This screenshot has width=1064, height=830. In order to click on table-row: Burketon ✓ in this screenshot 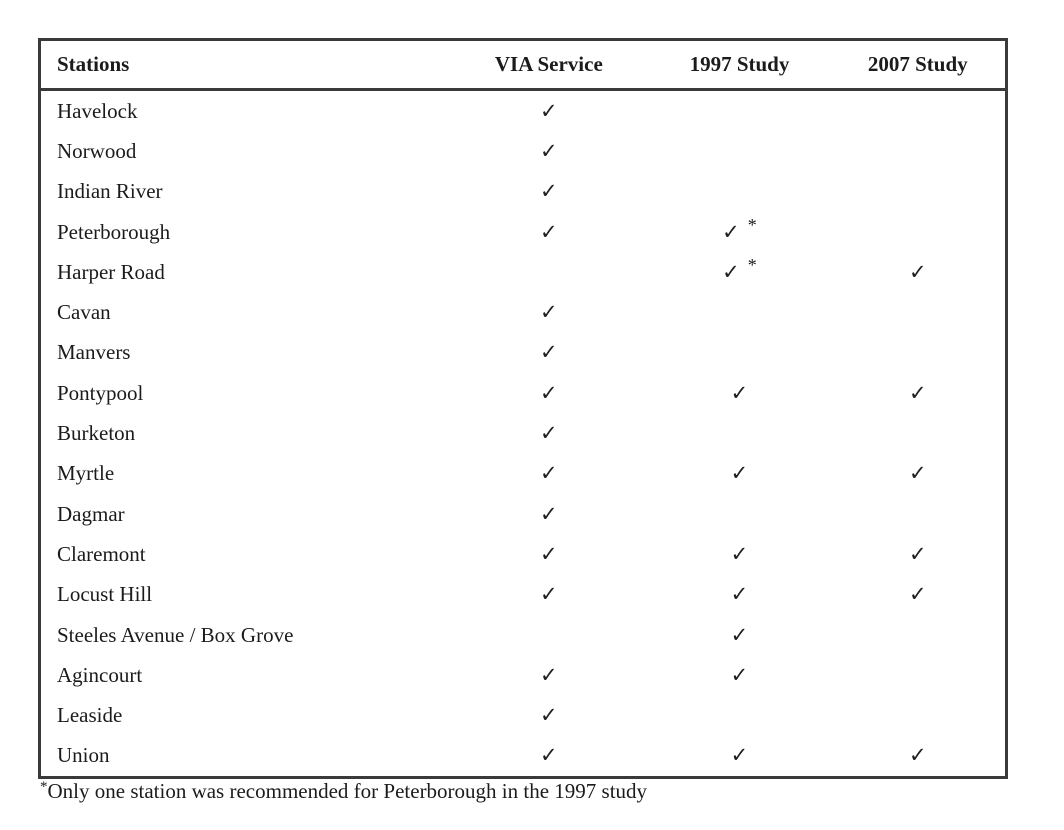, I will do `click(523, 433)`.